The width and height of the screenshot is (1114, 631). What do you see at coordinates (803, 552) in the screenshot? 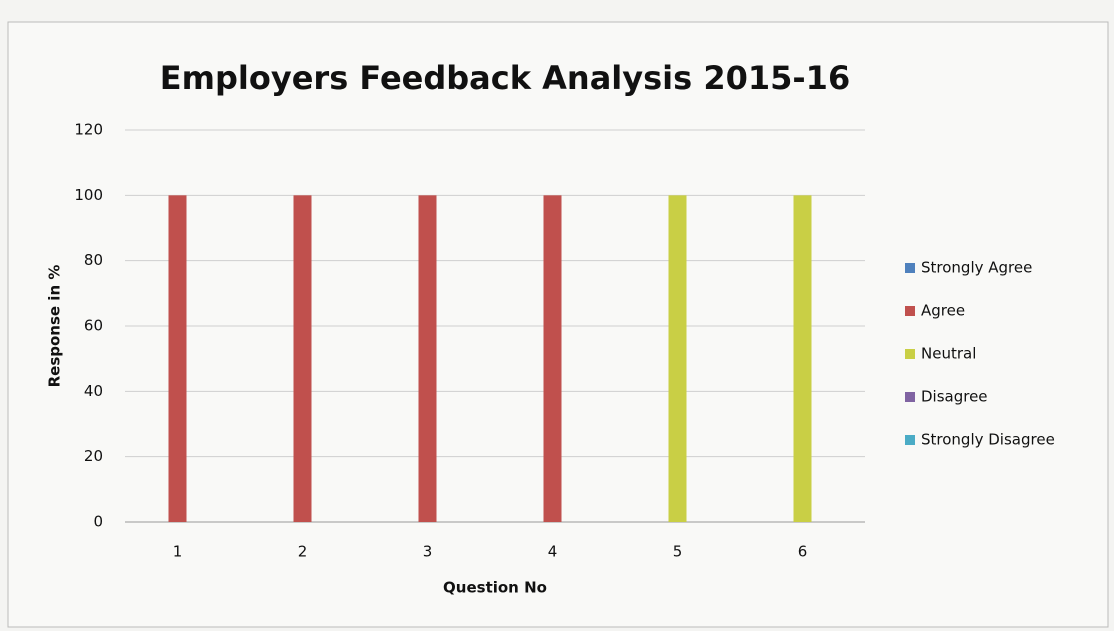
I see `x-tick-label: 6` at bounding box center [803, 552].